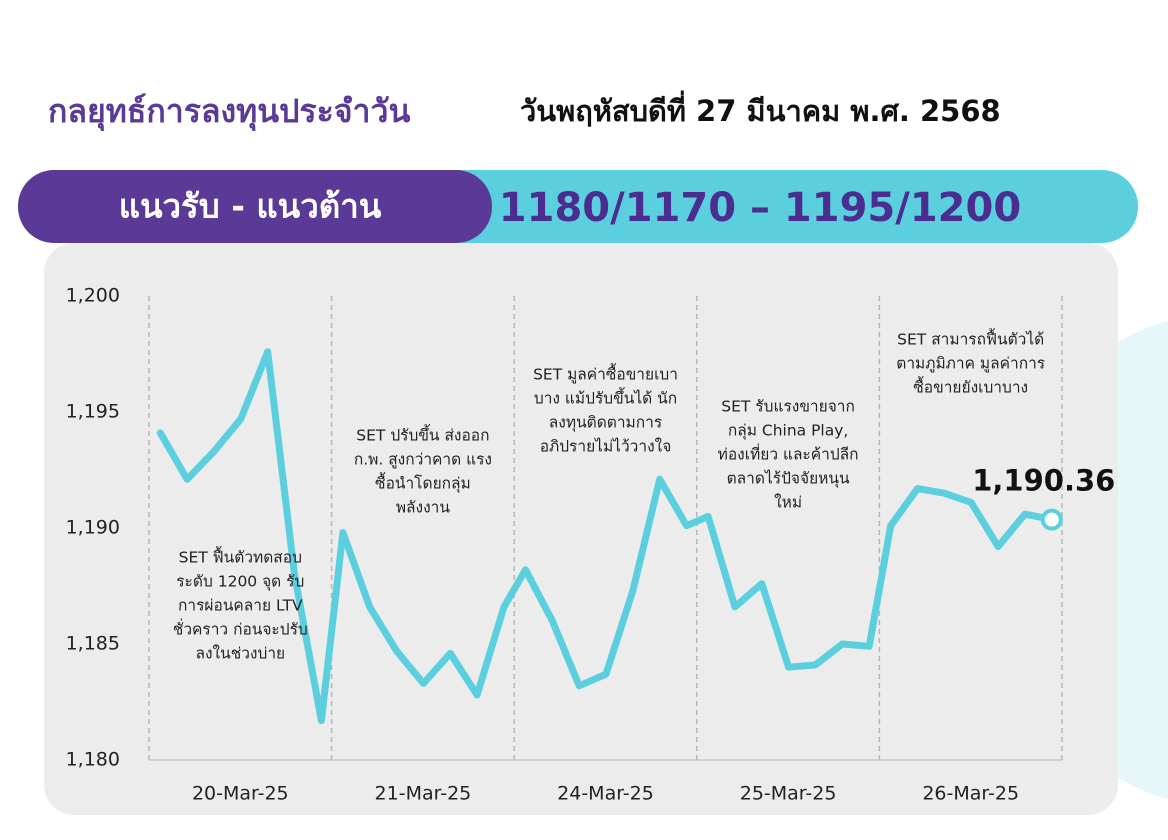 This screenshot has height=840, width=1168. Describe the element at coordinates (788, 454) in the screenshot. I see `annotation-line: ท่องเที่ยว และค้าปลีก` at that location.